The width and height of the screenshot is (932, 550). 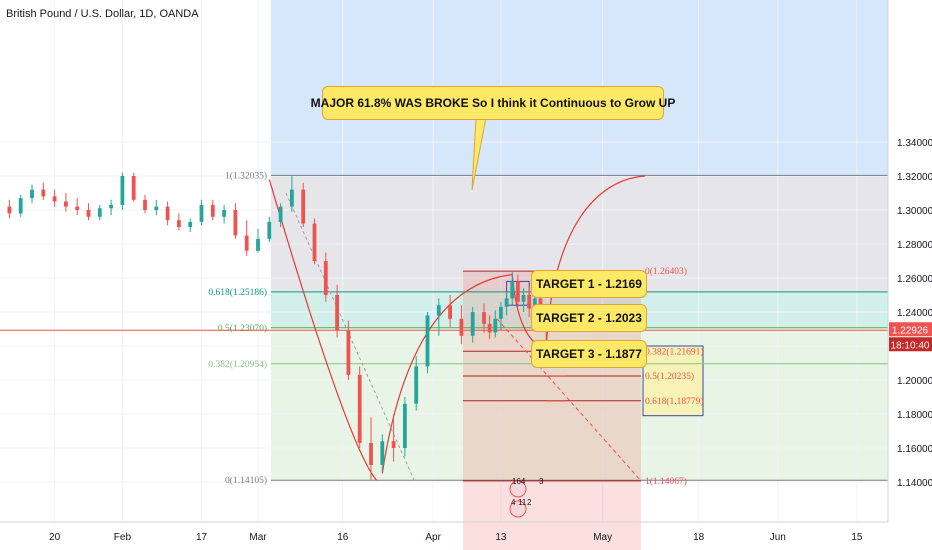 What do you see at coordinates (666, 481) in the screenshot?
I see `target-fib-label: 1(1.14067)` at bounding box center [666, 481].